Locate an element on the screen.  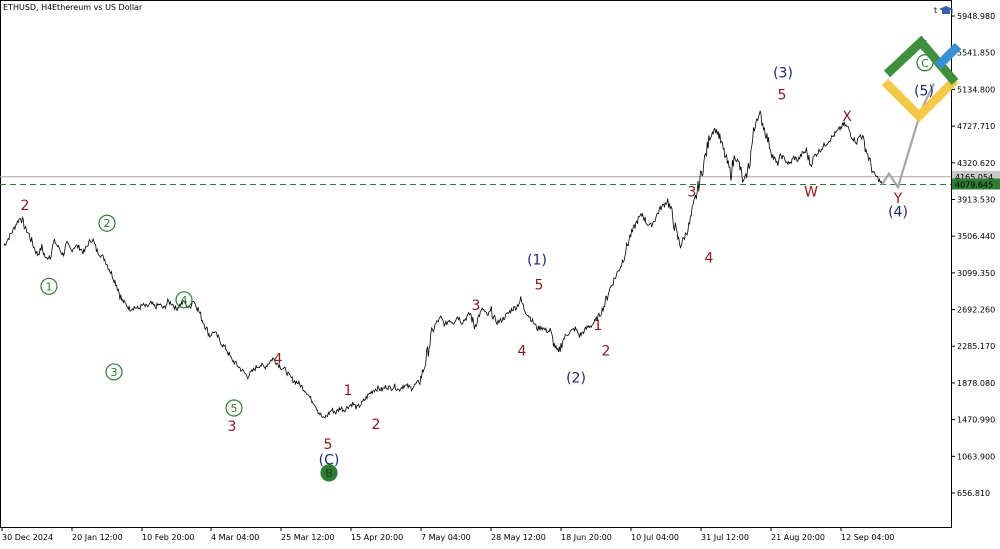
forecast-line is located at coordinates (908, 136).